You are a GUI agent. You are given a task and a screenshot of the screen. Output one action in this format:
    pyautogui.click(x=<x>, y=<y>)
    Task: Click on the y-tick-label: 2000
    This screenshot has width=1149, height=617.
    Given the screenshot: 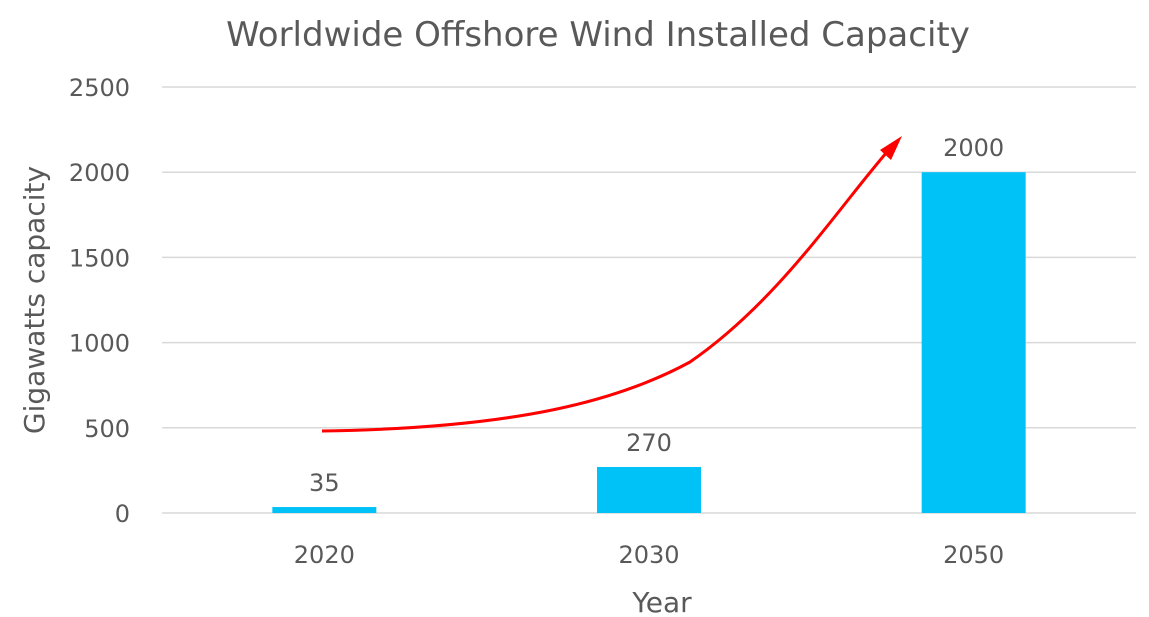 What is the action you would take?
    pyautogui.click(x=99, y=173)
    